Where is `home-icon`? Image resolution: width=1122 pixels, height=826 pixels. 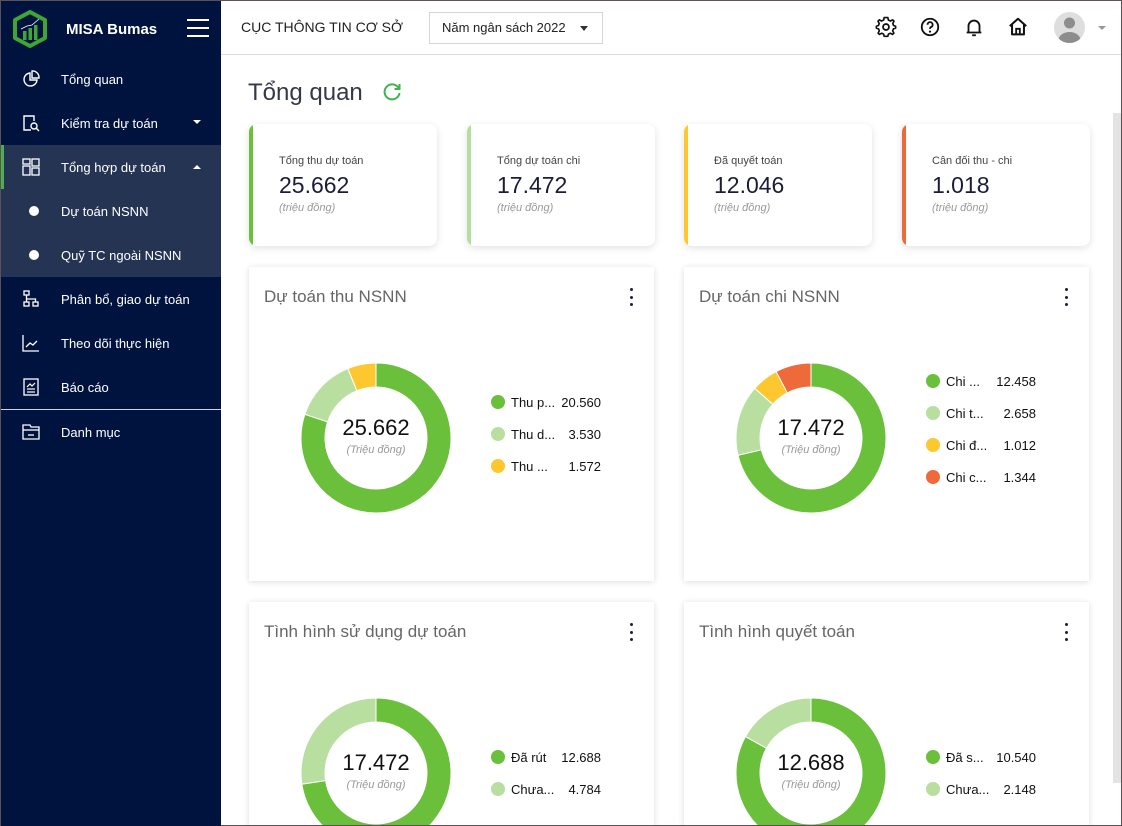 home-icon is located at coordinates (1018, 27).